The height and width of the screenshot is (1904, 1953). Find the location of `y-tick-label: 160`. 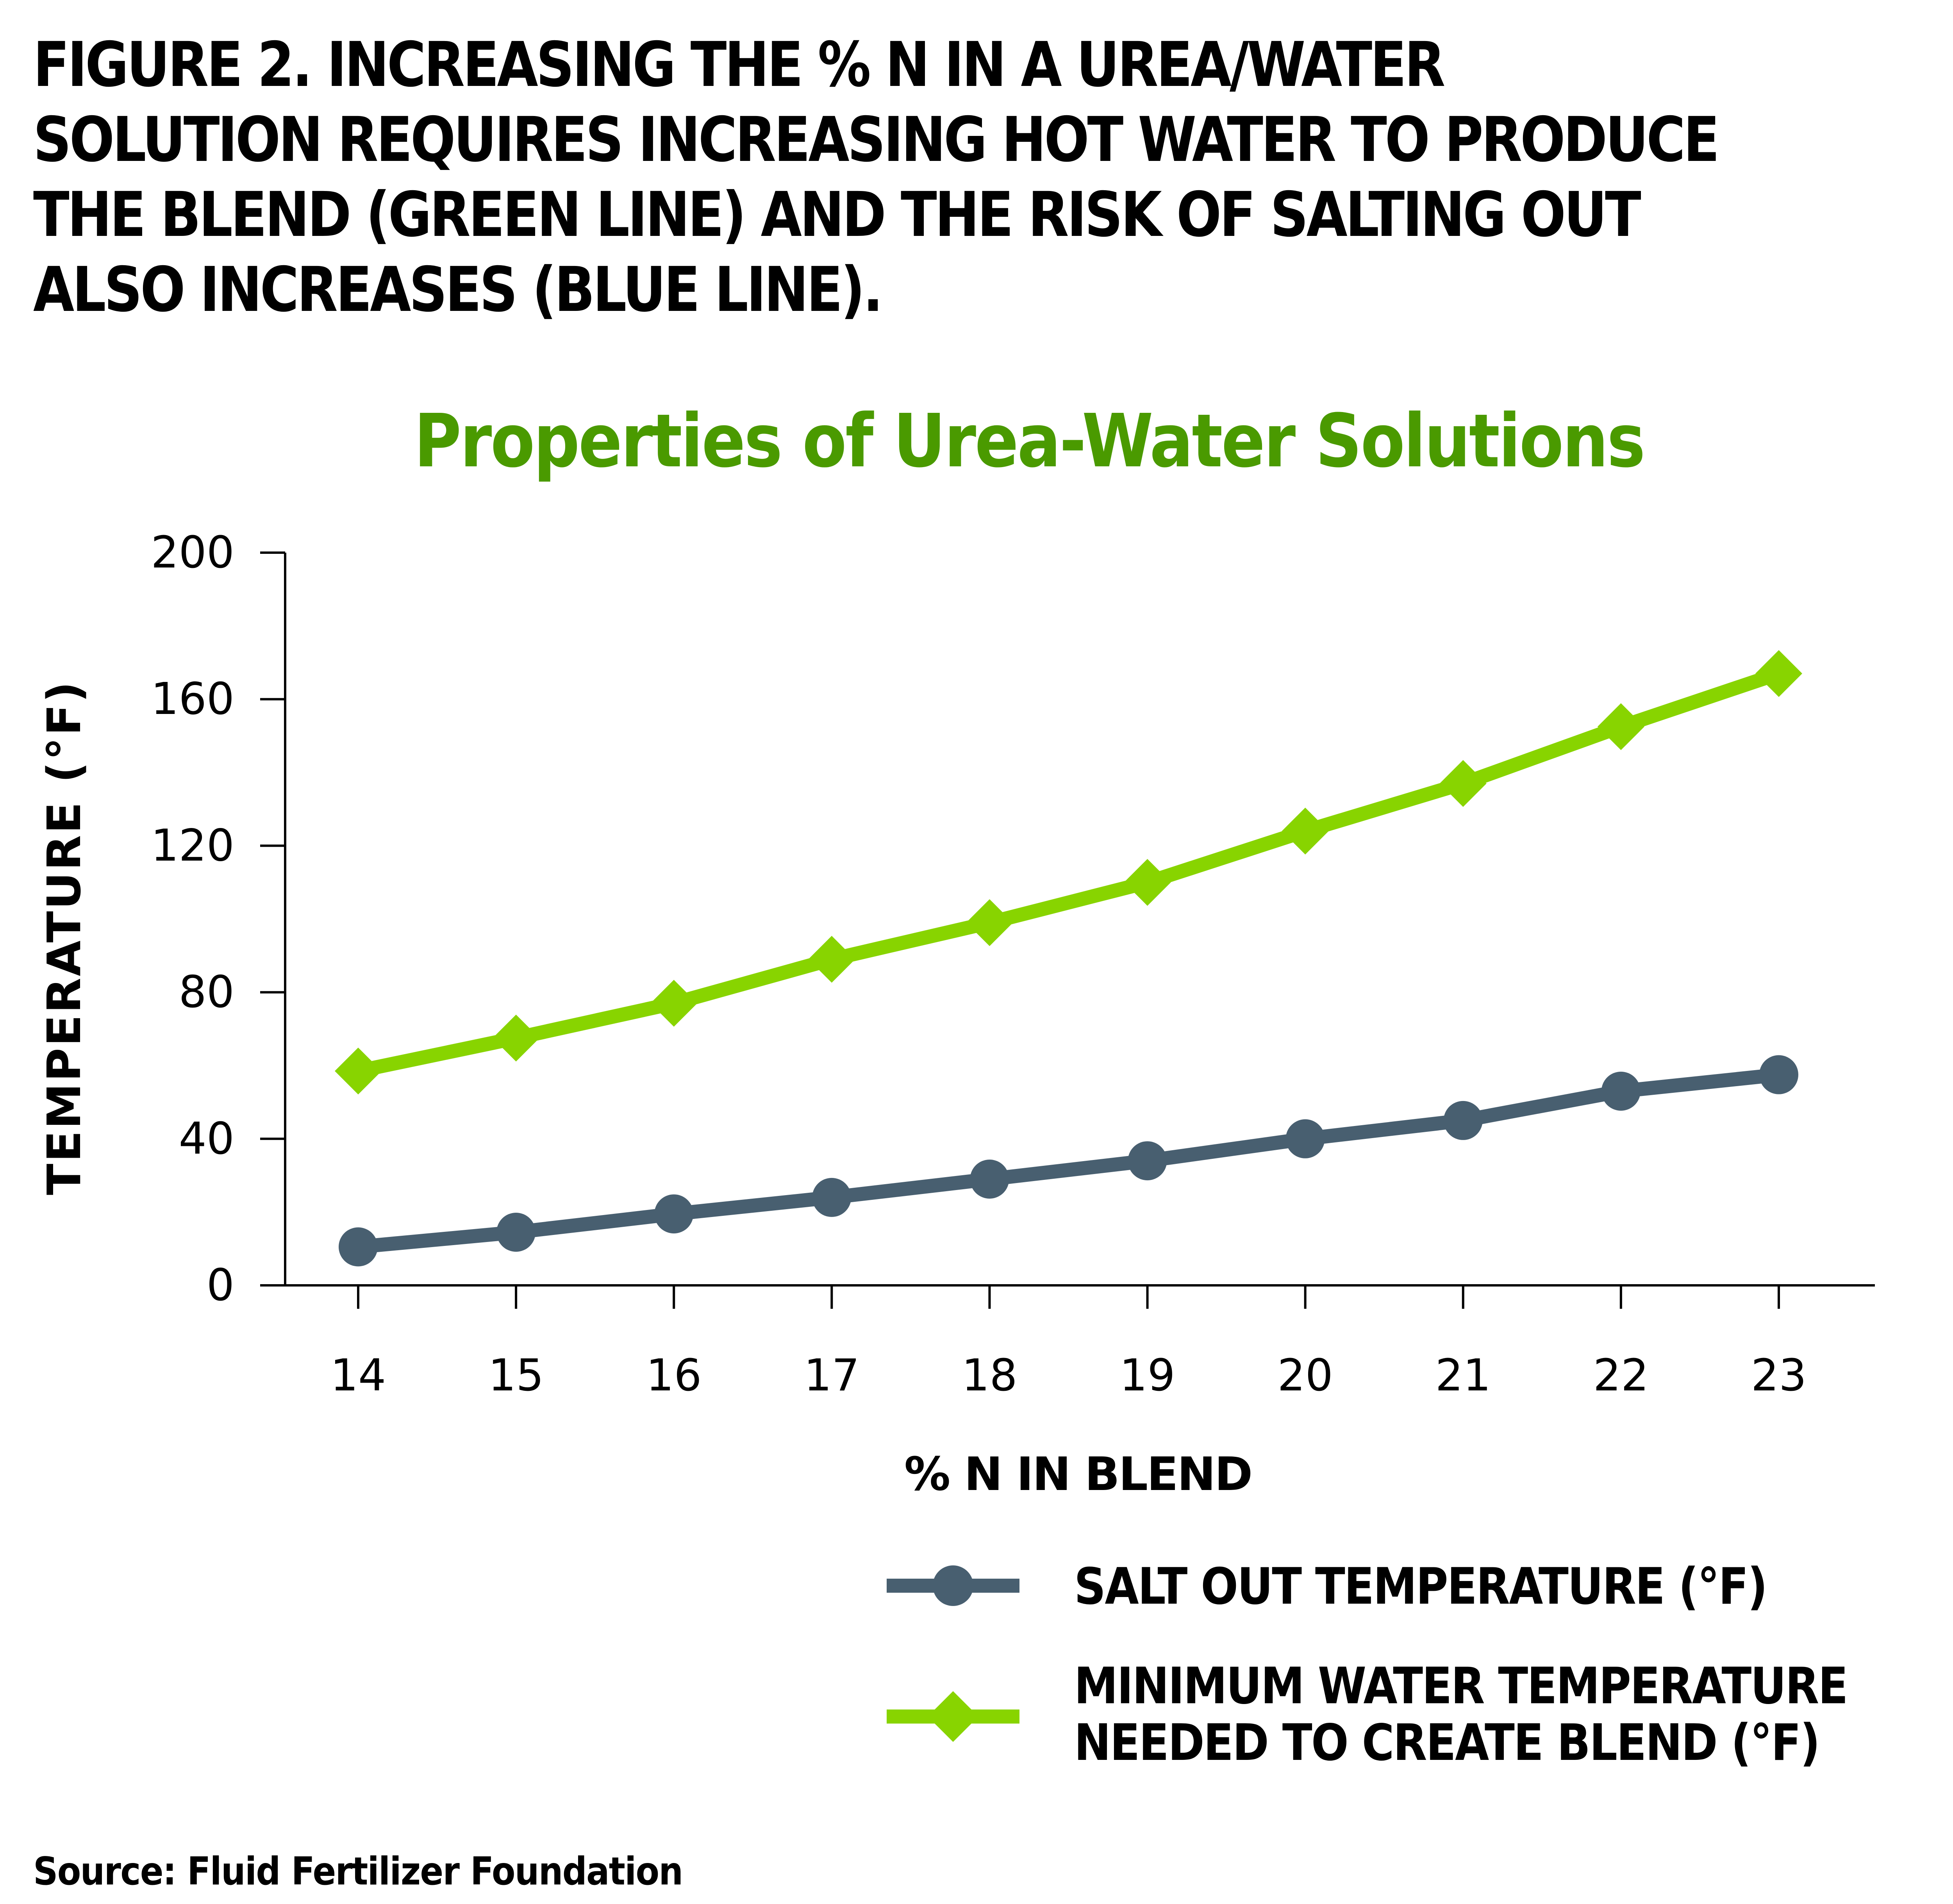

y-tick-label: 160 is located at coordinates (192, 699).